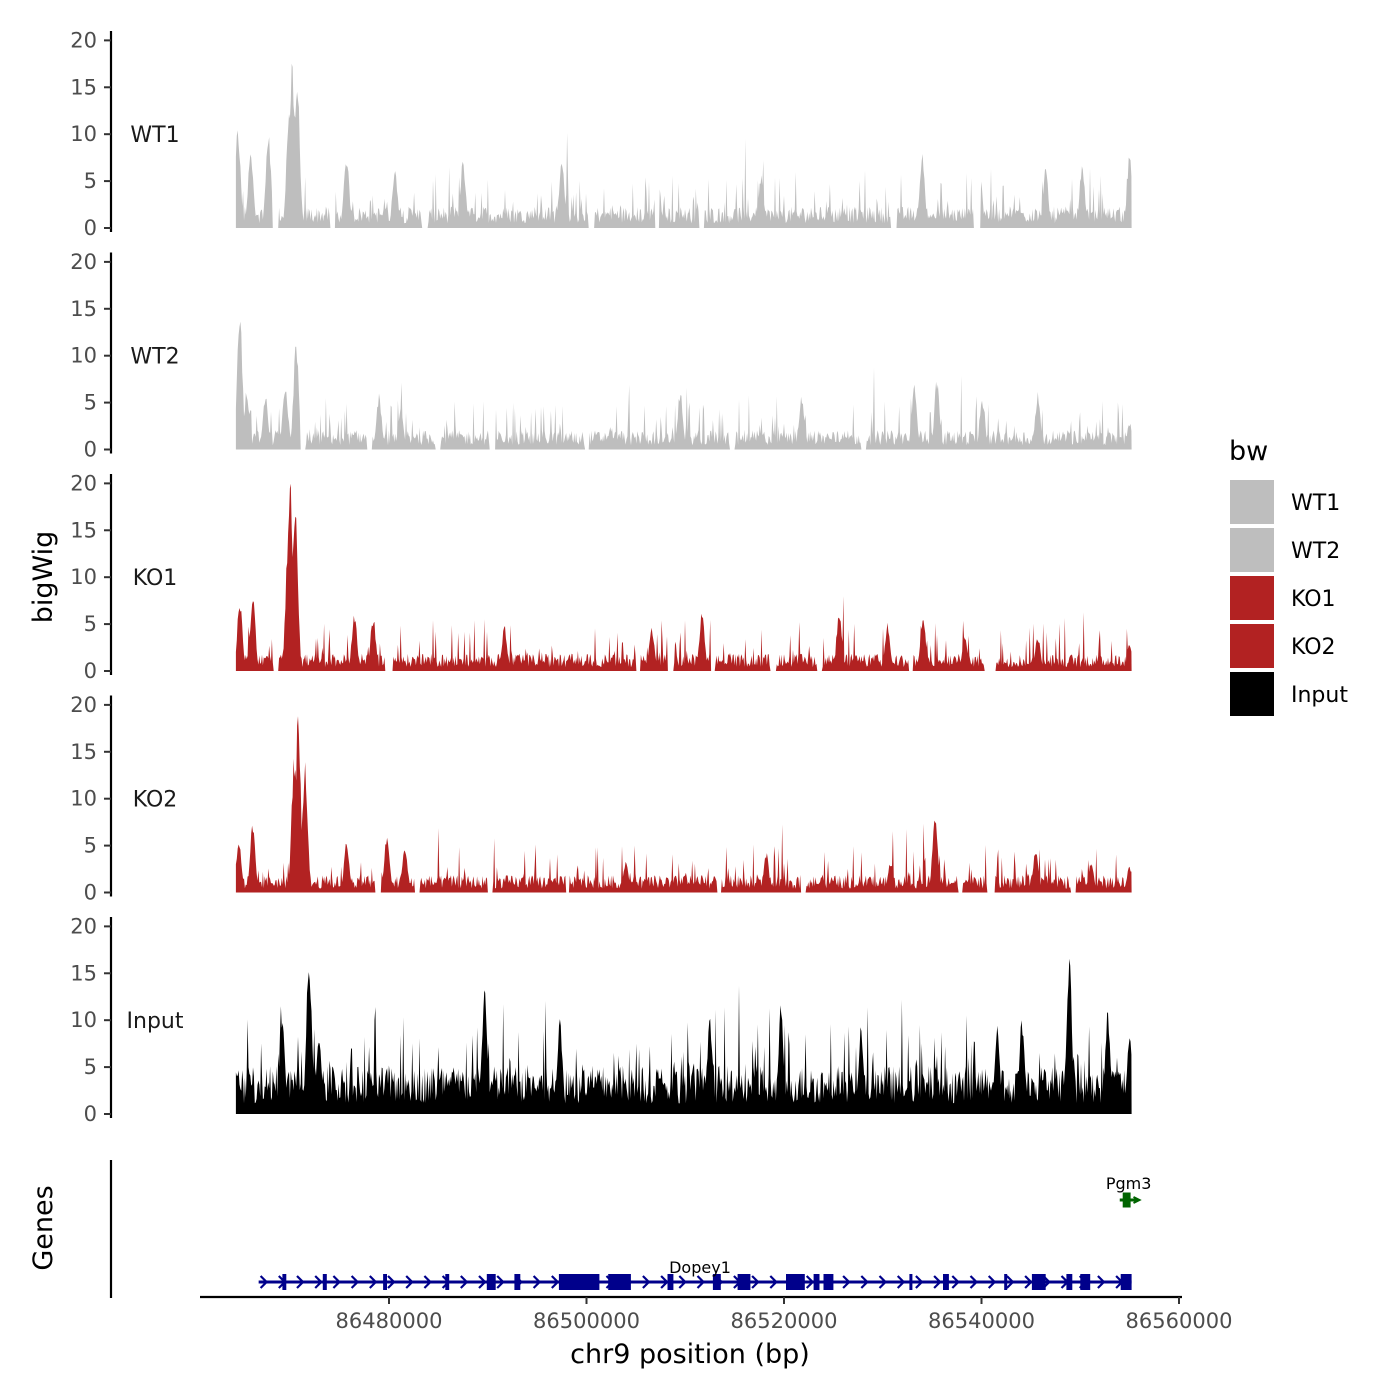 The width and height of the screenshot is (1400, 1400). I want to click on x-tick-label: 86520000, so click(784, 1321).